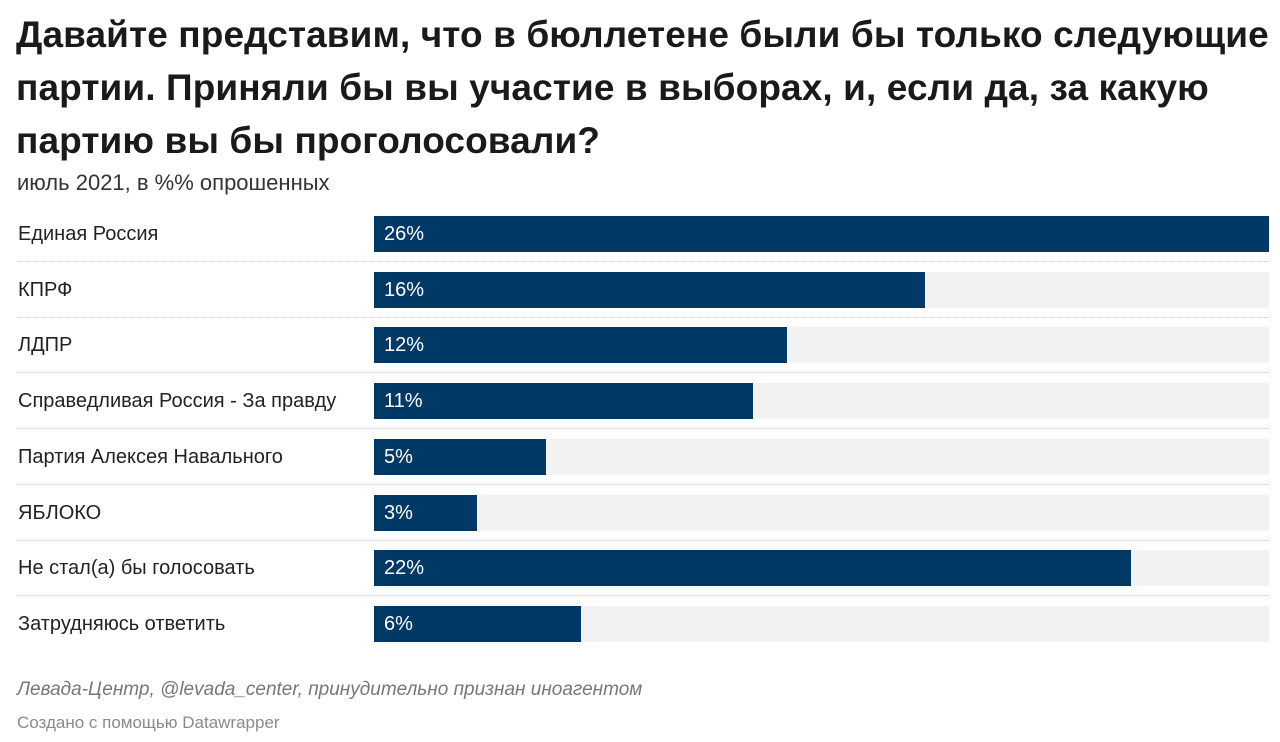 This screenshot has height=742, width=1280. Describe the element at coordinates (821, 512) in the screenshot. I see `bar-track: 3%` at that location.